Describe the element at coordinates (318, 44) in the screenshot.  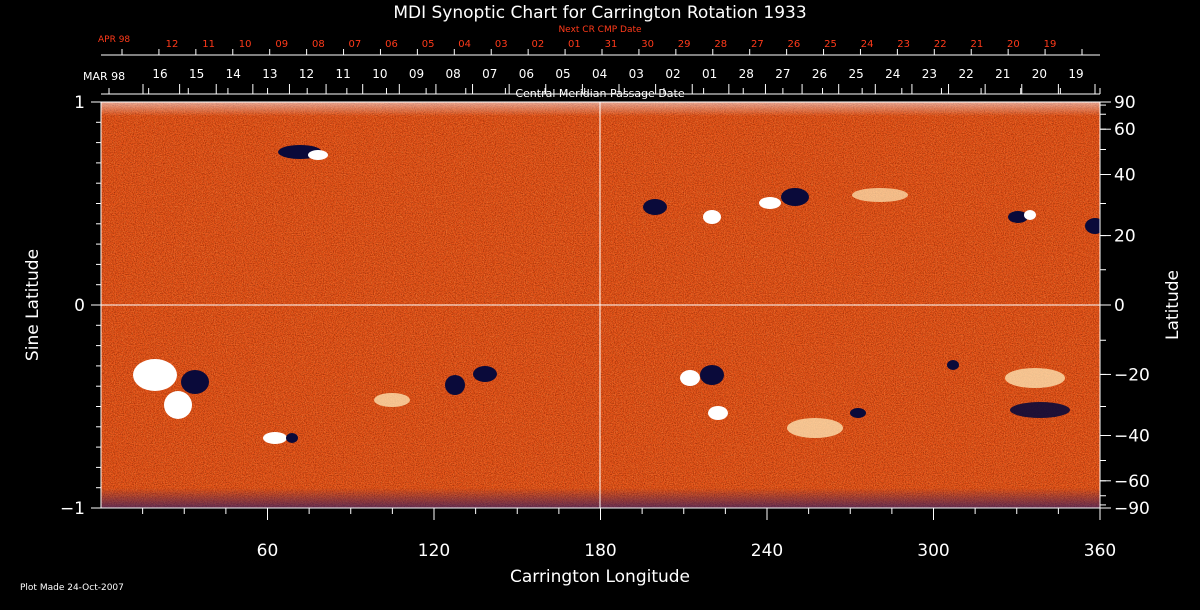
I see `next-cr-day-label: 08` at that location.